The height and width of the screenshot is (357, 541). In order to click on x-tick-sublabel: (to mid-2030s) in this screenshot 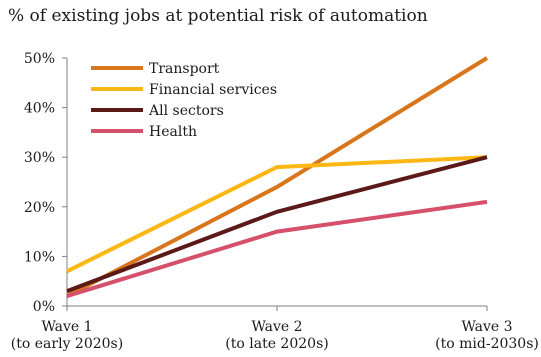, I will do `click(487, 344)`.